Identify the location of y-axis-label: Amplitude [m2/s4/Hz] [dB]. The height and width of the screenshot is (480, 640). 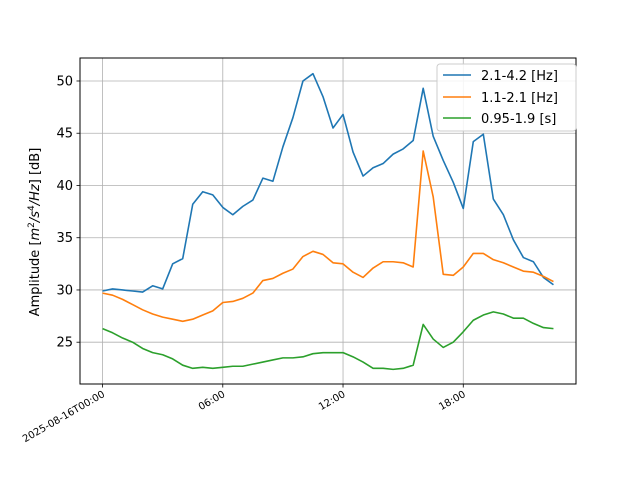
(35, 232).